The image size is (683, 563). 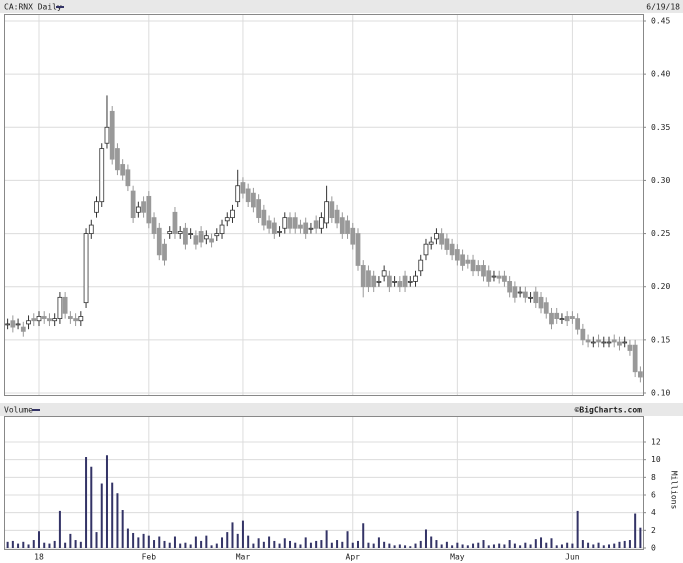 What do you see at coordinates (656, 442) in the screenshot?
I see `y-tick-label: 12` at bounding box center [656, 442].